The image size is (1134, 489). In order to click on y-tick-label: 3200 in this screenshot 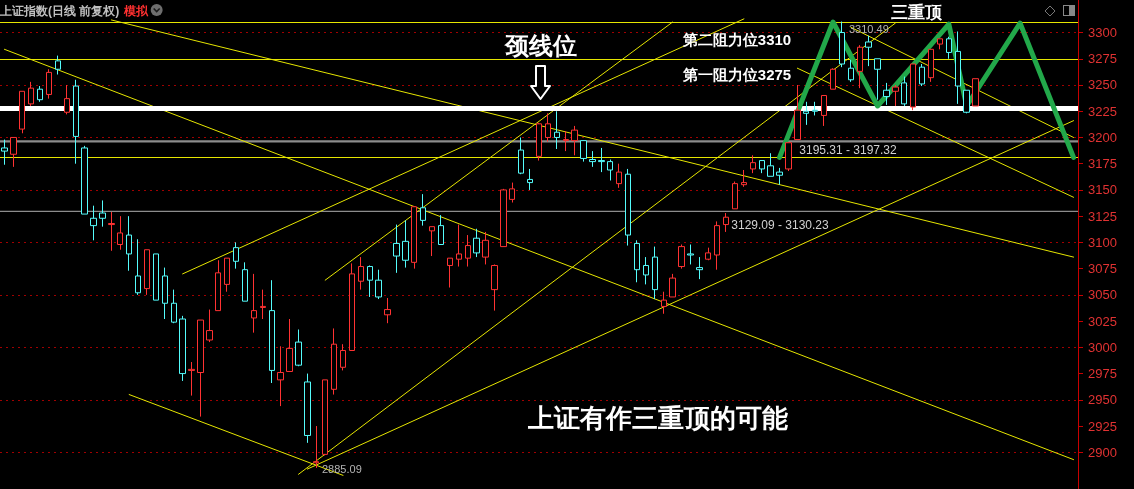, I will do `click(1102, 137)`.